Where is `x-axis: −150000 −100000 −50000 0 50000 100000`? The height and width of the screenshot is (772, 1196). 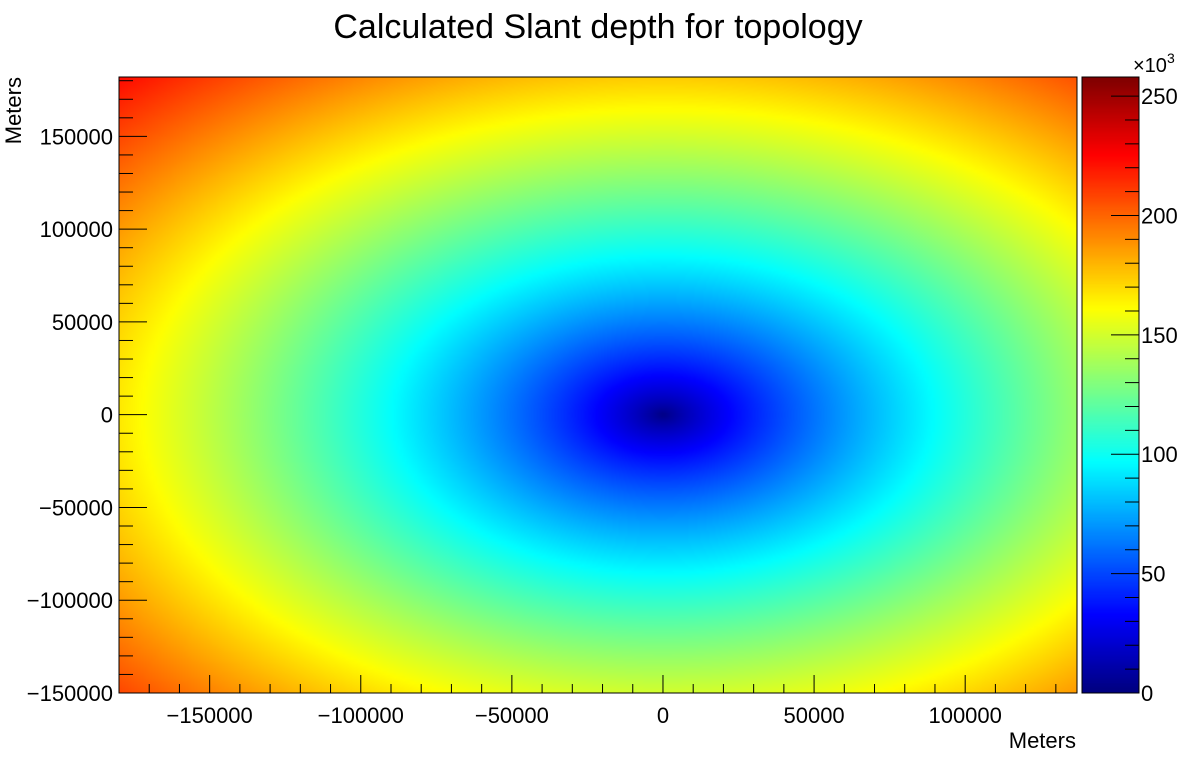 x-axis: −150000 −100000 −50000 0 50000 100000 is located at coordinates (587, 701).